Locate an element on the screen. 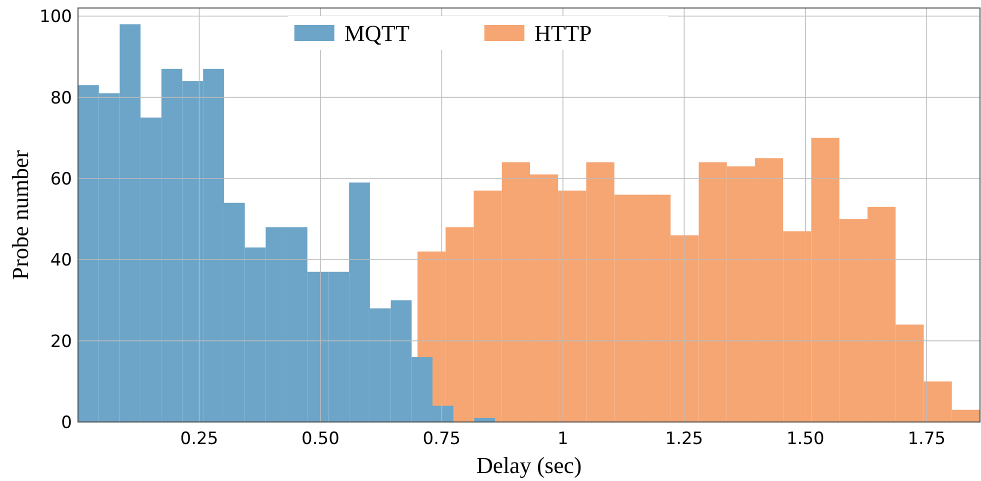 Image resolution: width=981 pixels, height=481 pixels. x-tick-label: 1.75 is located at coordinates (927, 439).